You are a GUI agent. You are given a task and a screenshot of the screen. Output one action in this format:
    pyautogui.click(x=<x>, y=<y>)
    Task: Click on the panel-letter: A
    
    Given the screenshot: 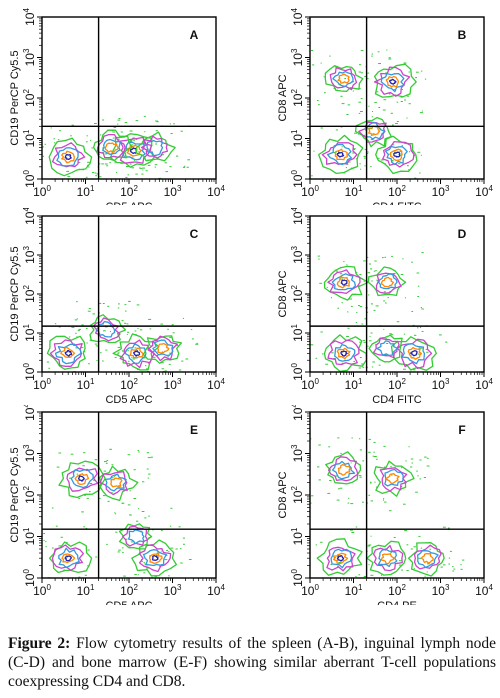 What is the action you would take?
    pyautogui.click(x=194, y=35)
    